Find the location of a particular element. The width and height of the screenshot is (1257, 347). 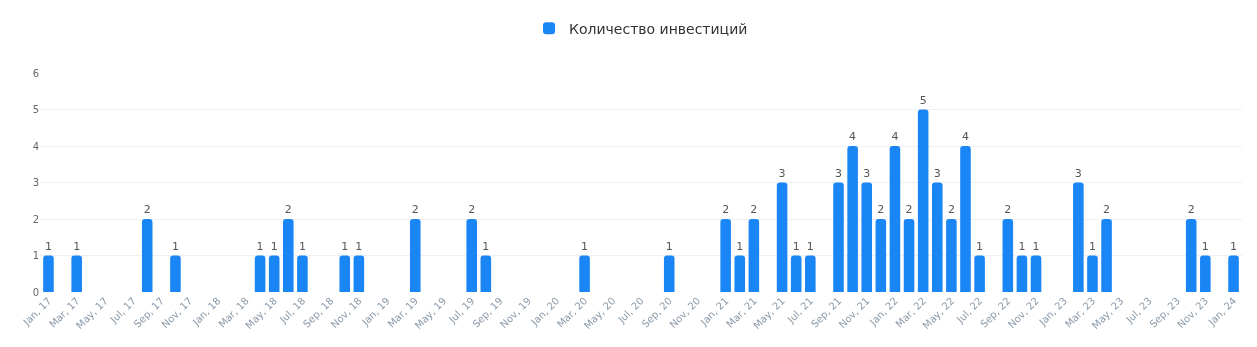

legend-label: Количество инвестиций is located at coordinates (658, 28).